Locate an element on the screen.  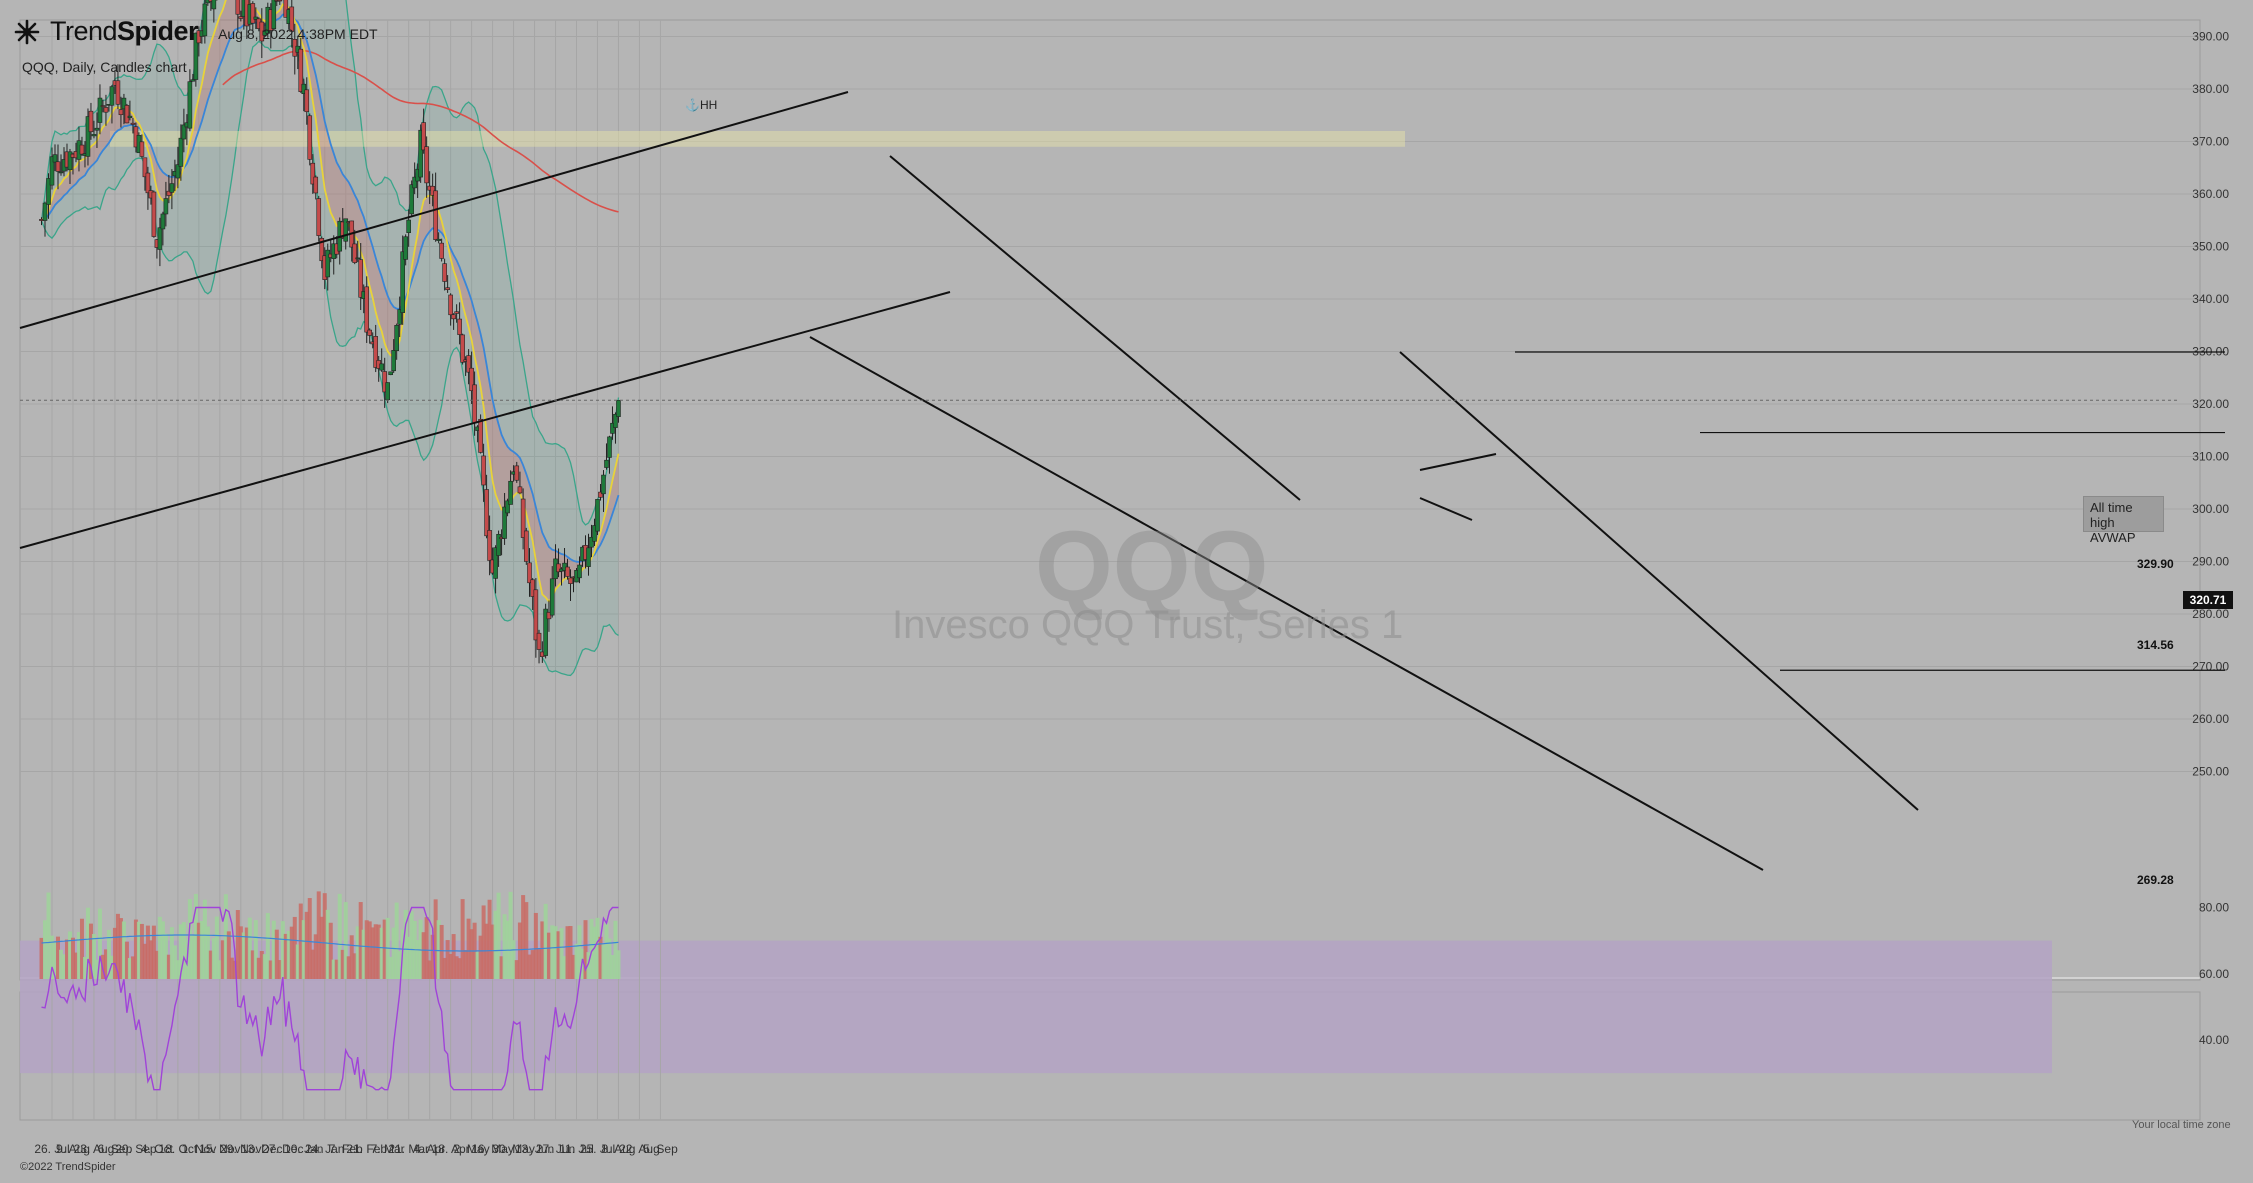
x-tick-label: 18. Oct is located at coordinates (178, 1149).